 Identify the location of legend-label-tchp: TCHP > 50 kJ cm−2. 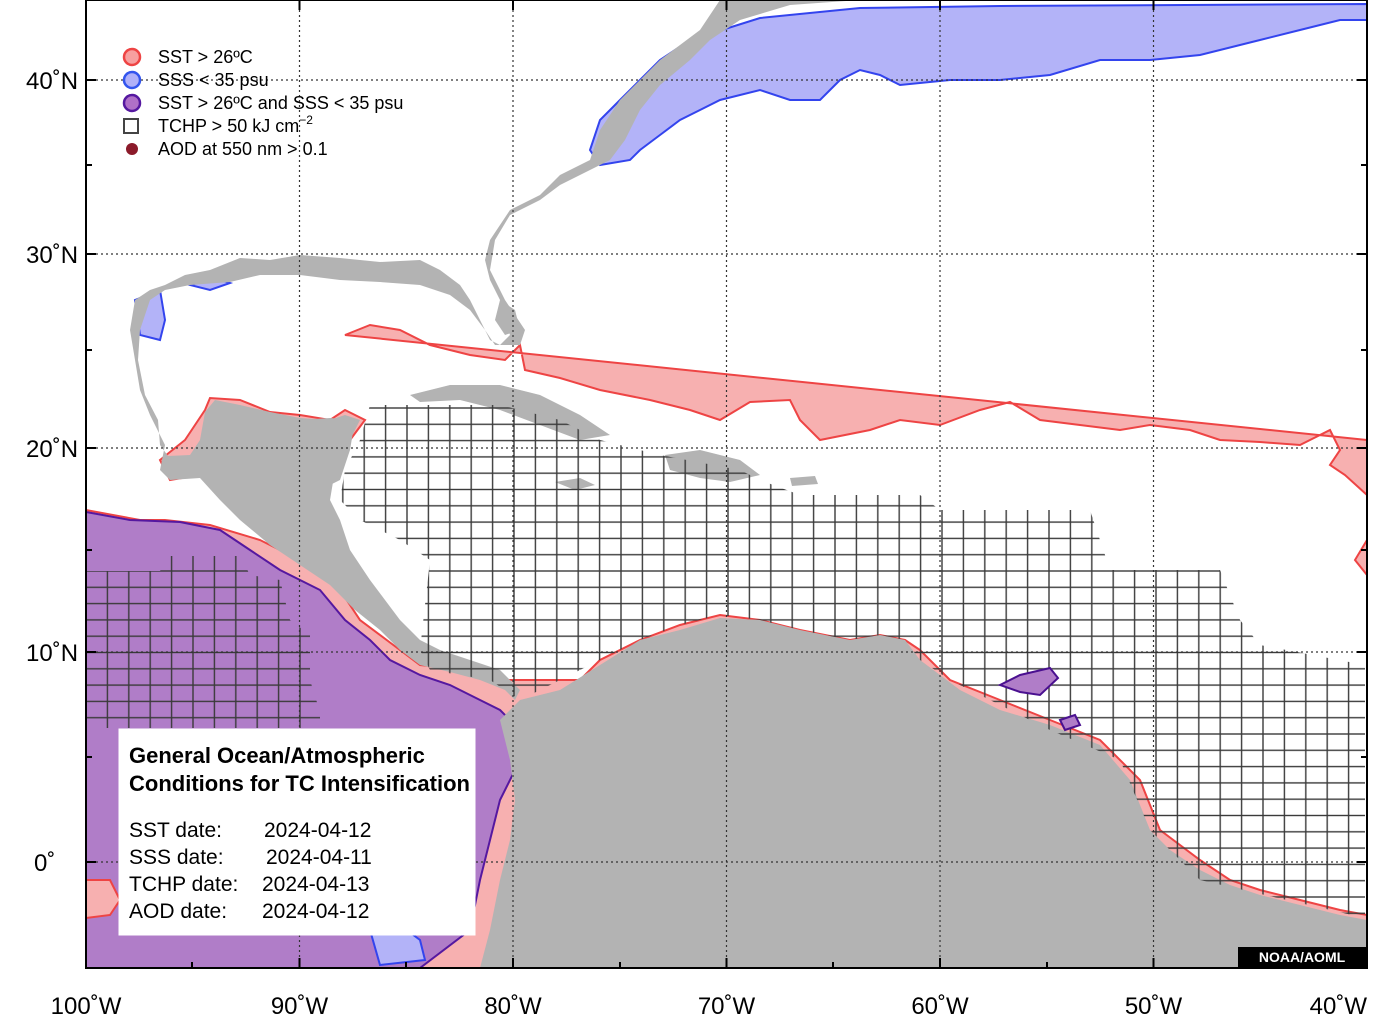
(235, 124).